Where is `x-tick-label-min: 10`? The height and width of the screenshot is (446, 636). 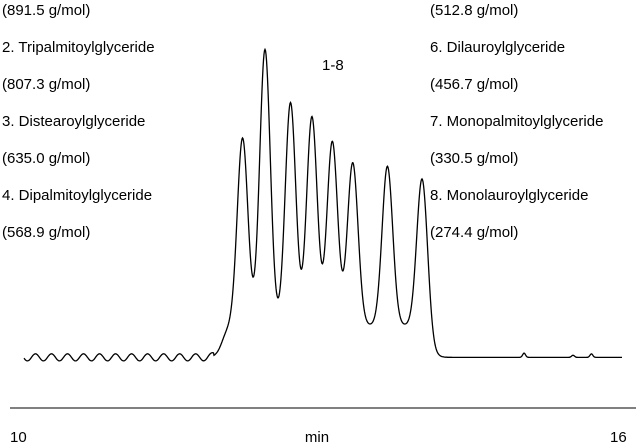
x-tick-label-min: 10 is located at coordinates (18, 437).